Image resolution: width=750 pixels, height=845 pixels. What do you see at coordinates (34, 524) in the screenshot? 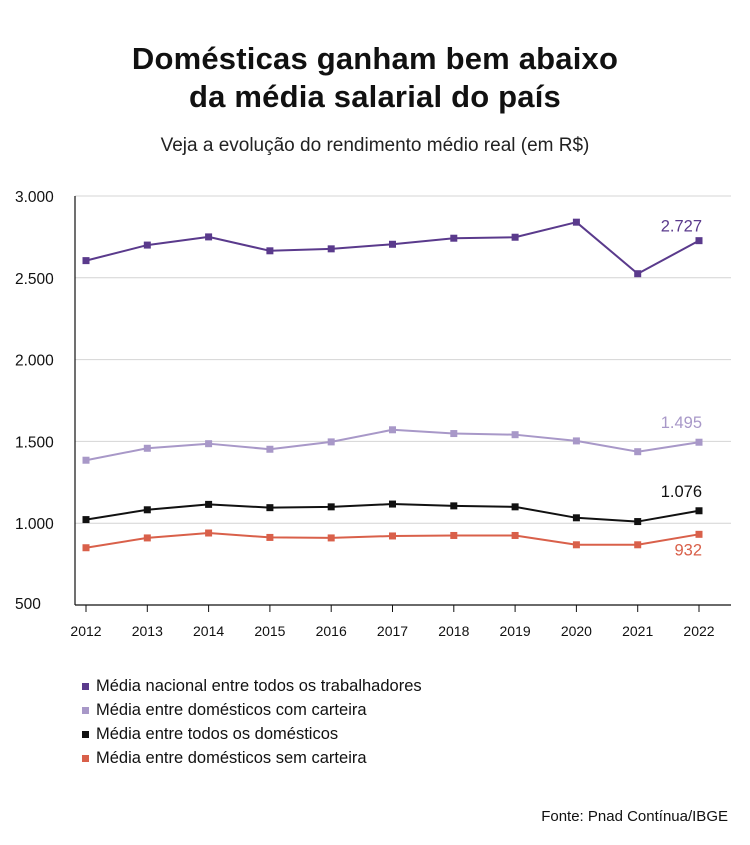
I see `y-tick-label: 1.000` at bounding box center [34, 524].